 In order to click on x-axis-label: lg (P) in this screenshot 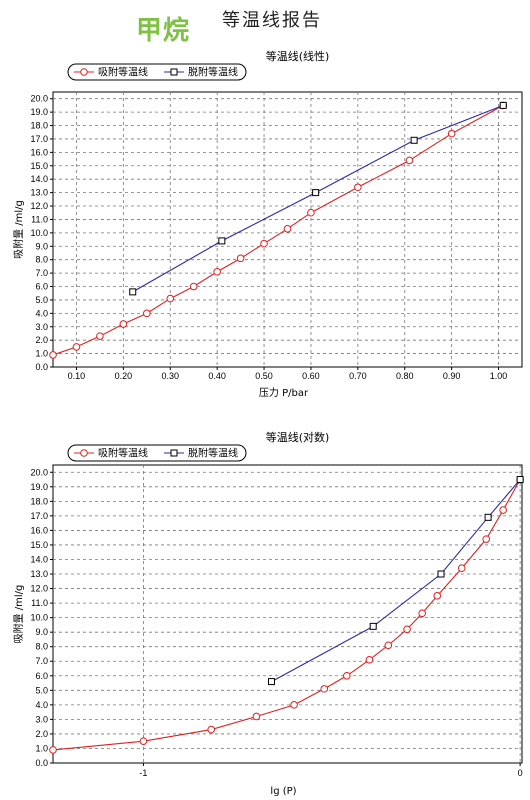, I will do `click(283, 791)`.